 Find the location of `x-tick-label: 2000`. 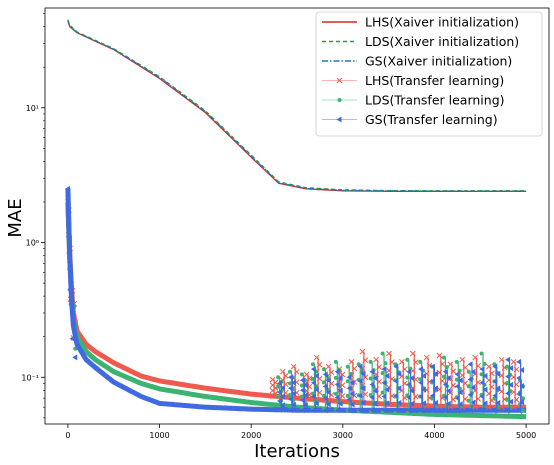

x-tick-label: 2000 is located at coordinates (251, 435).